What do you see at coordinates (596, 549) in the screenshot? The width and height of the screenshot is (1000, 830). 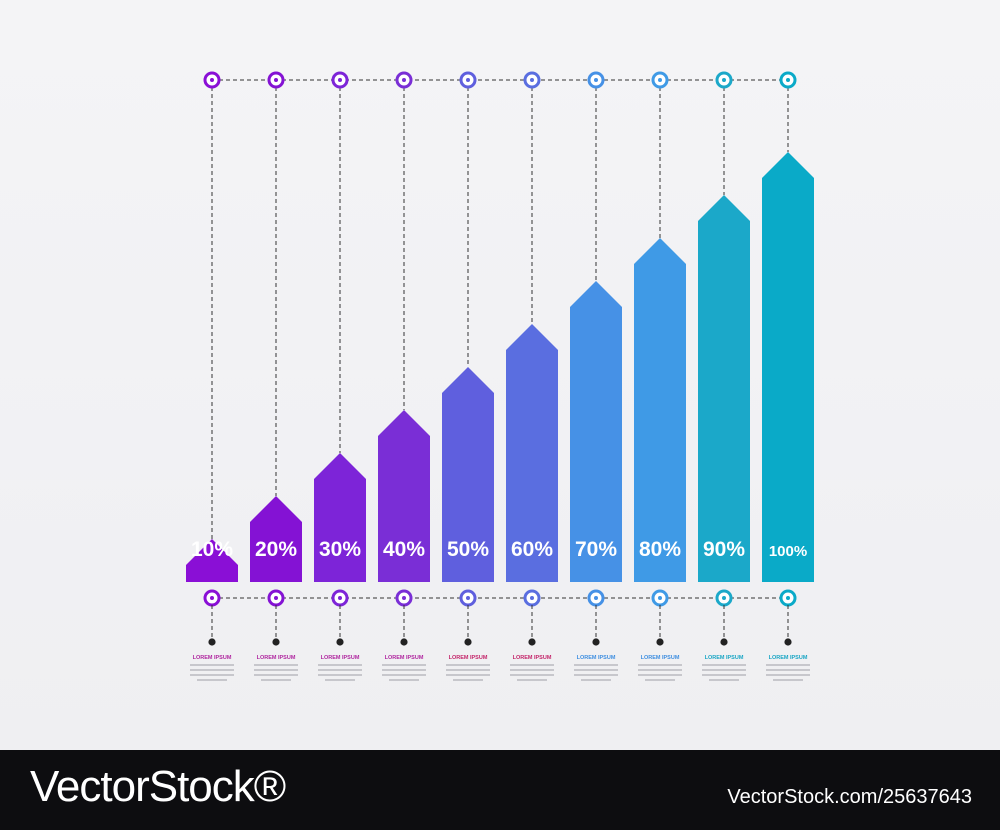 I see `data-label: 70%` at bounding box center [596, 549].